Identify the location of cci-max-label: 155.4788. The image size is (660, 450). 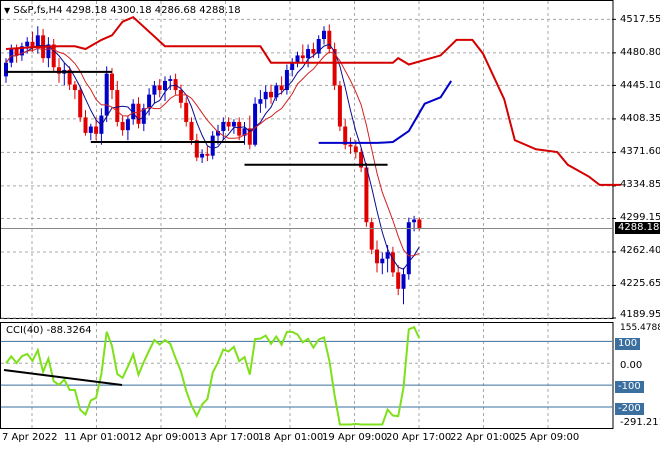
(640, 328).